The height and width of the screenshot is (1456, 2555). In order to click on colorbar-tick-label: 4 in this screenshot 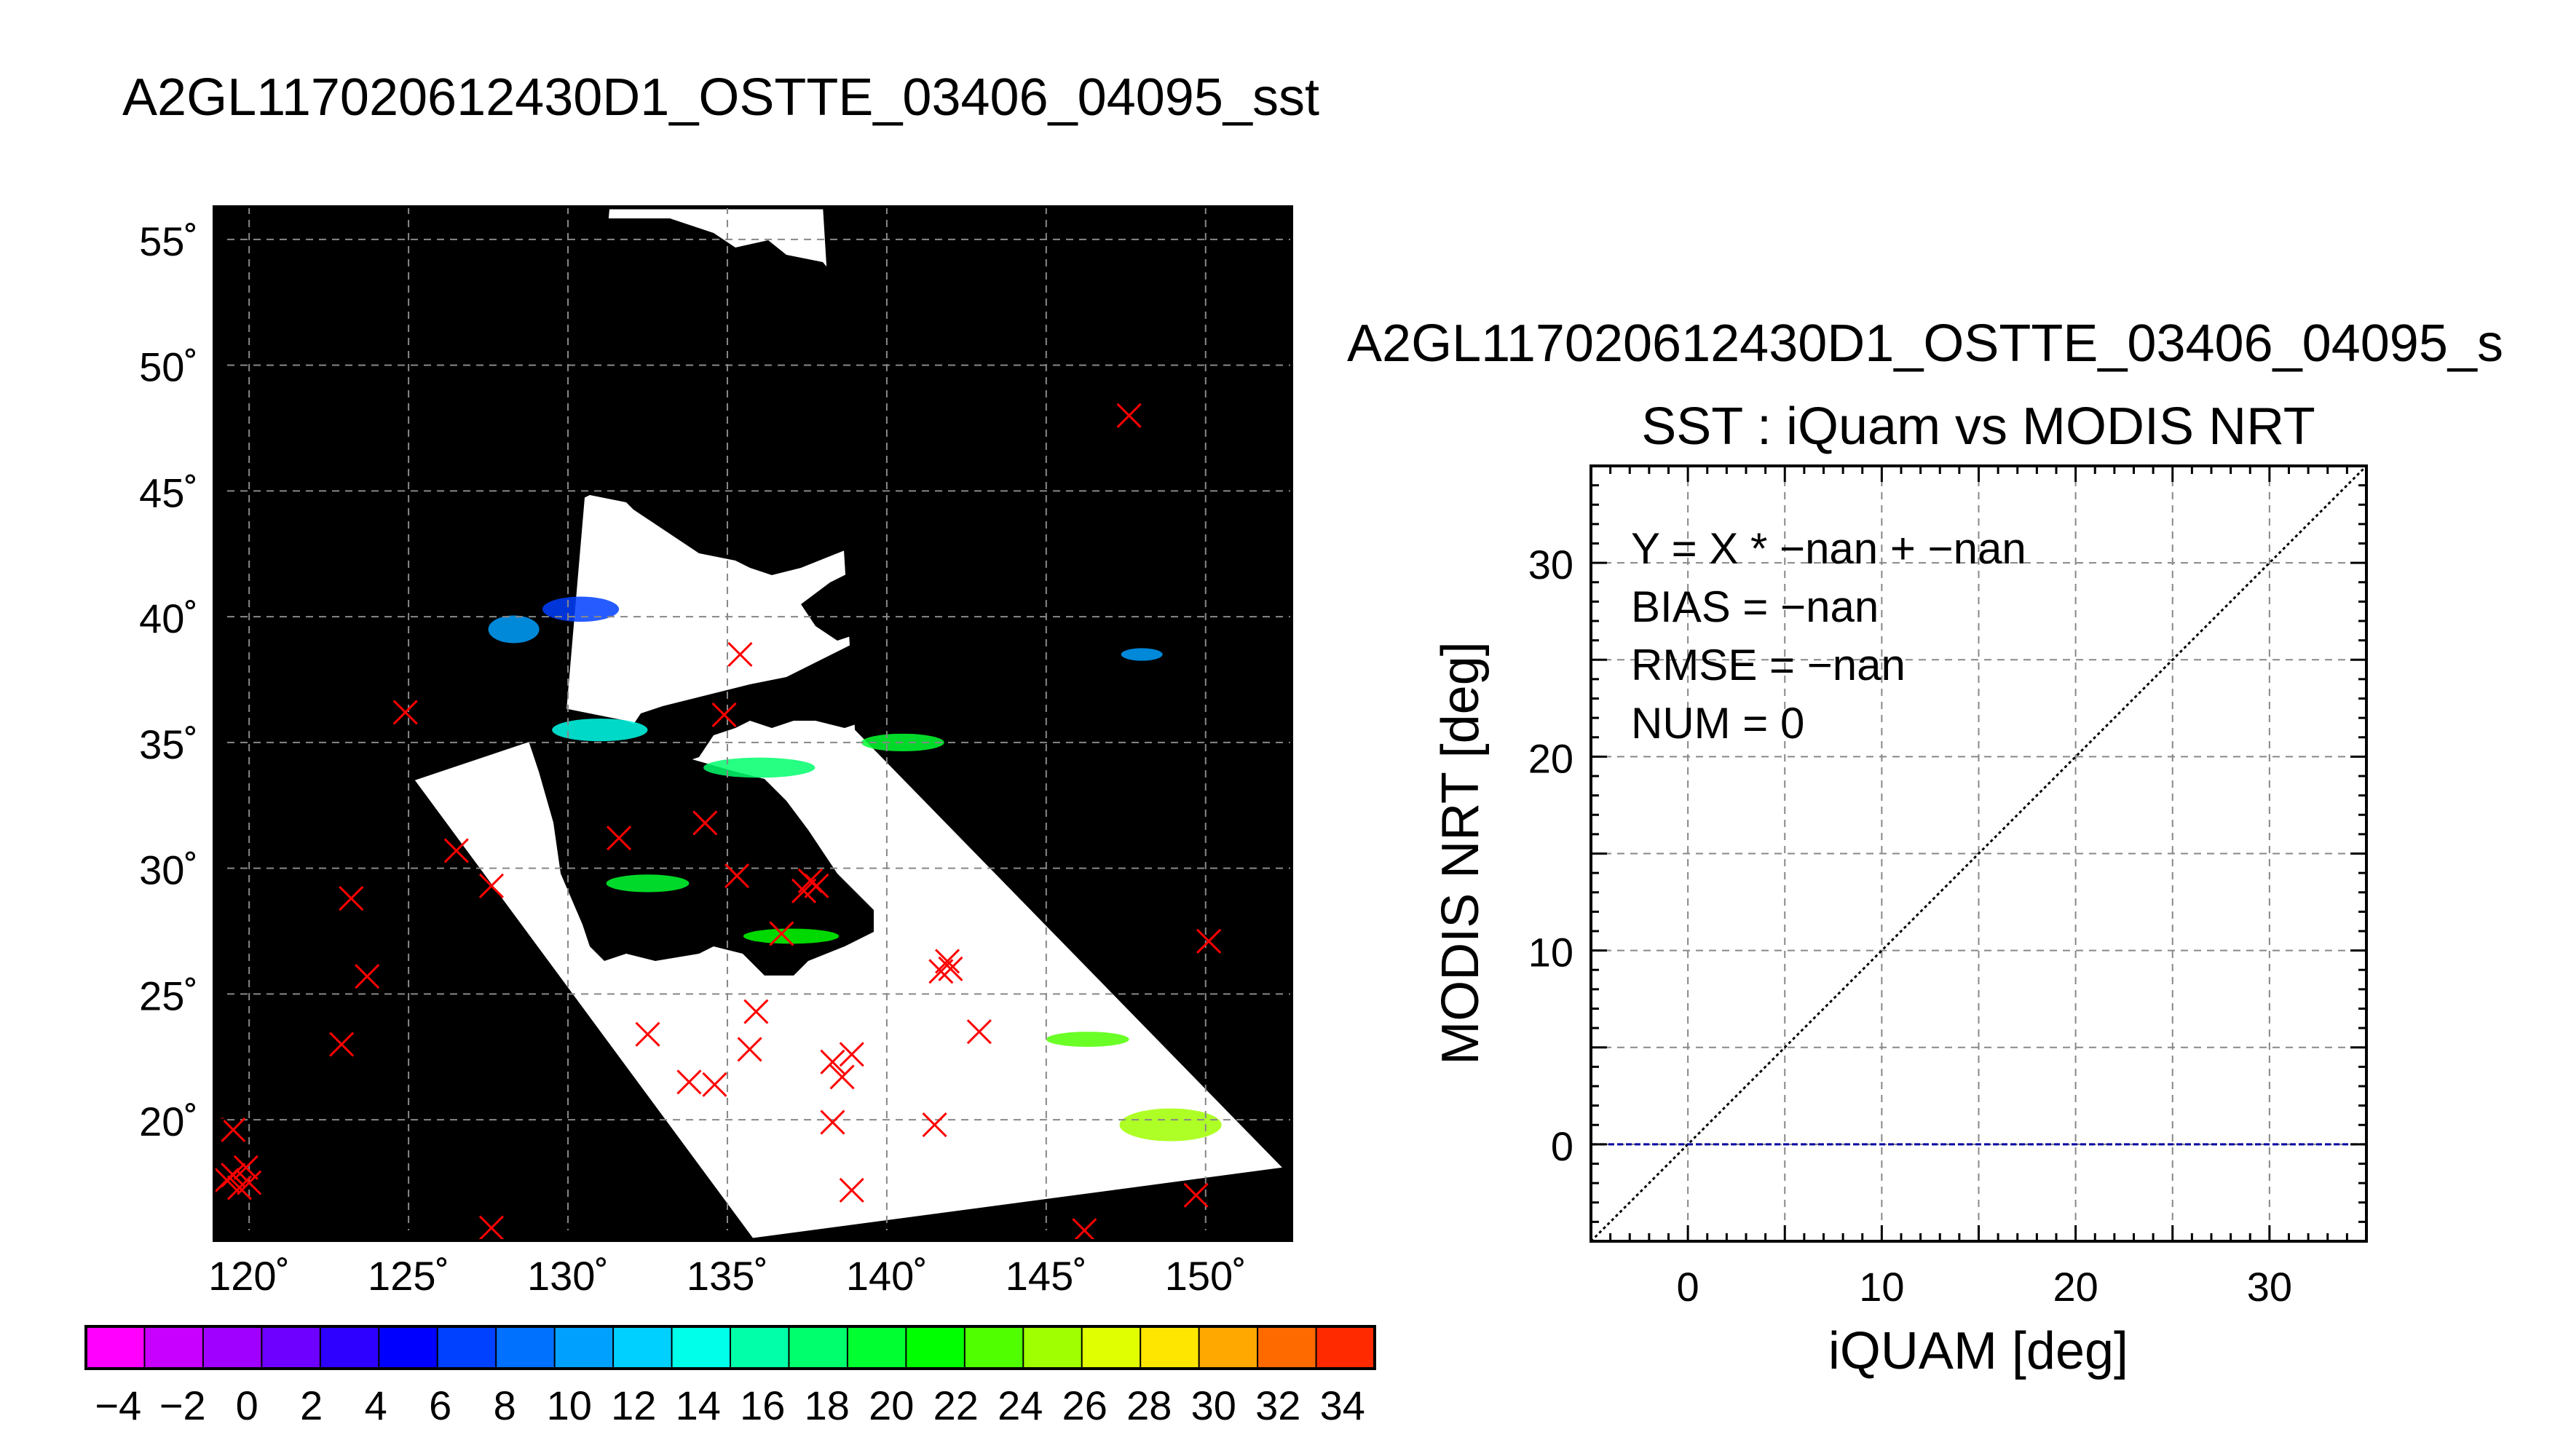, I will do `click(376, 1405)`.